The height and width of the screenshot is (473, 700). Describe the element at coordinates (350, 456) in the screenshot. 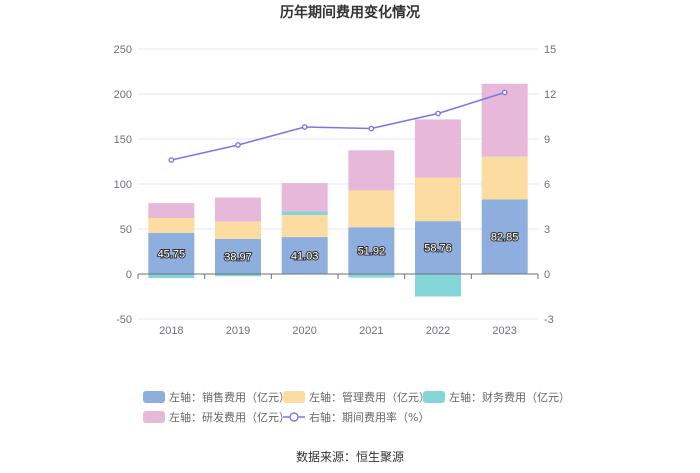

I see `data-source-note: 数据来源：恒生聚源` at that location.